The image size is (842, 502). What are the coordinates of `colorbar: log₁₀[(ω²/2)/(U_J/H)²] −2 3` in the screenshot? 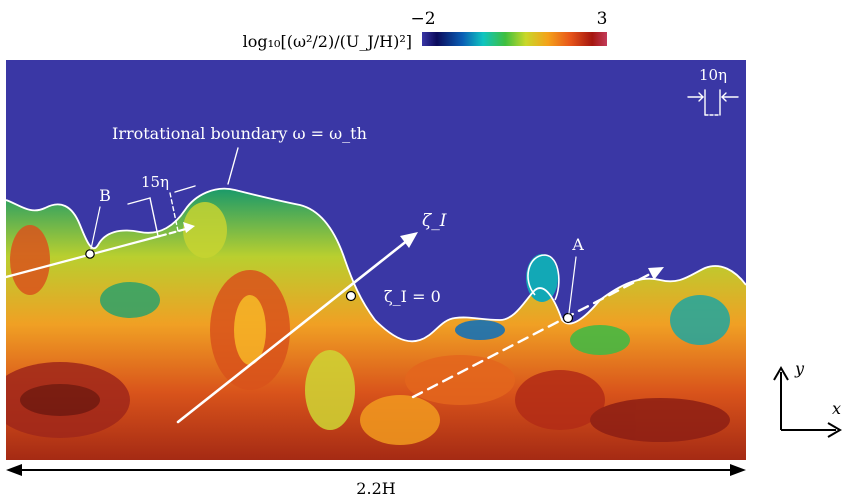 It's located at (425, 30).